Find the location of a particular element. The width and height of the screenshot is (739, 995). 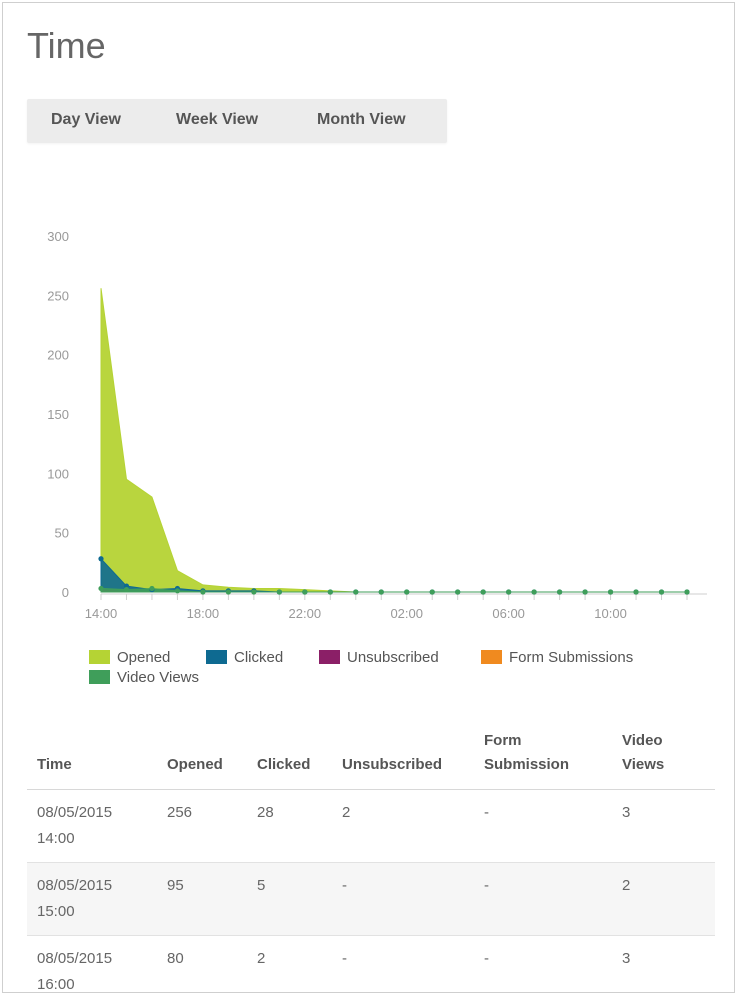

legend-swatch-opened is located at coordinates (99, 657).